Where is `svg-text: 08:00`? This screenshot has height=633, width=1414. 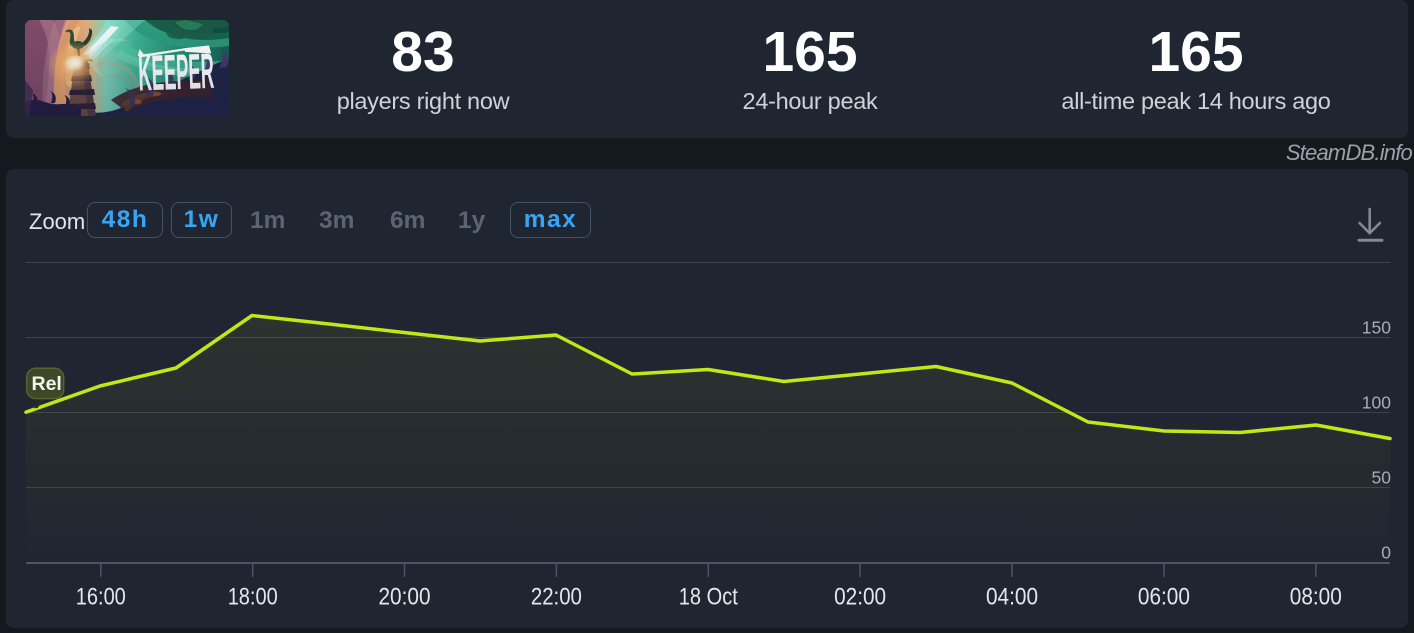 svg-text: 08:00 is located at coordinates (1316, 597).